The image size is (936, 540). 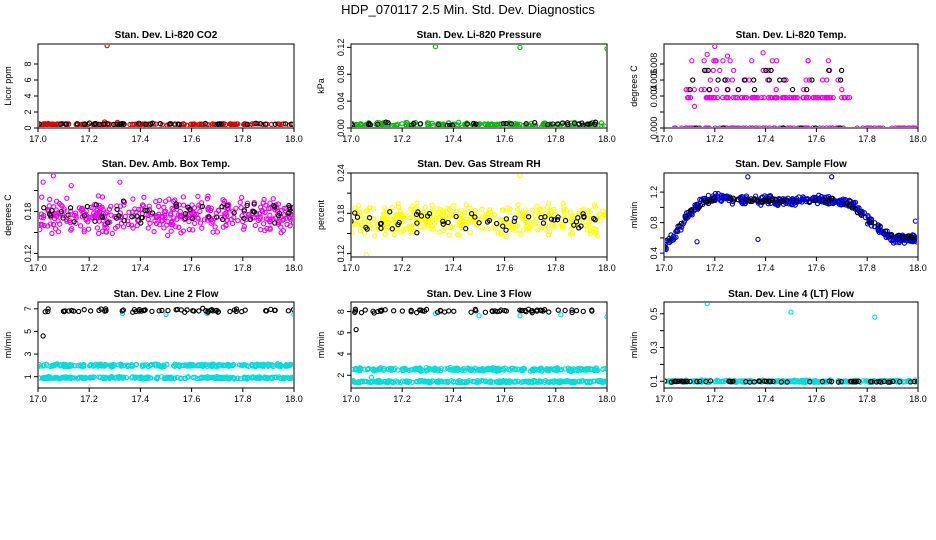 What do you see at coordinates (654, 128) in the screenshot?
I see `y-tick-label: 0.000` at bounding box center [654, 128].